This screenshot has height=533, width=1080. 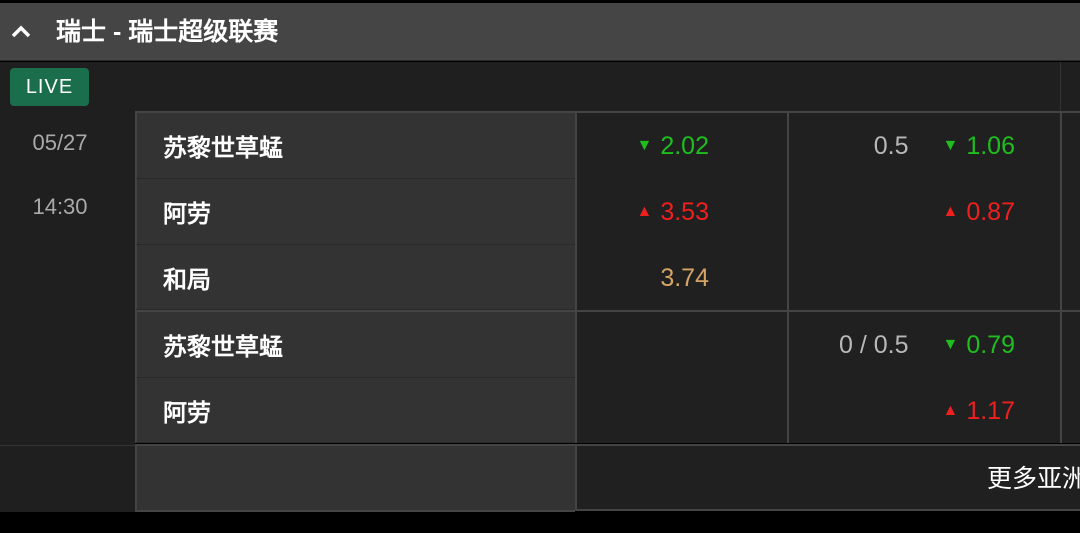 I want to click on odds-button: ▲ 1.17, so click(x=978, y=410).